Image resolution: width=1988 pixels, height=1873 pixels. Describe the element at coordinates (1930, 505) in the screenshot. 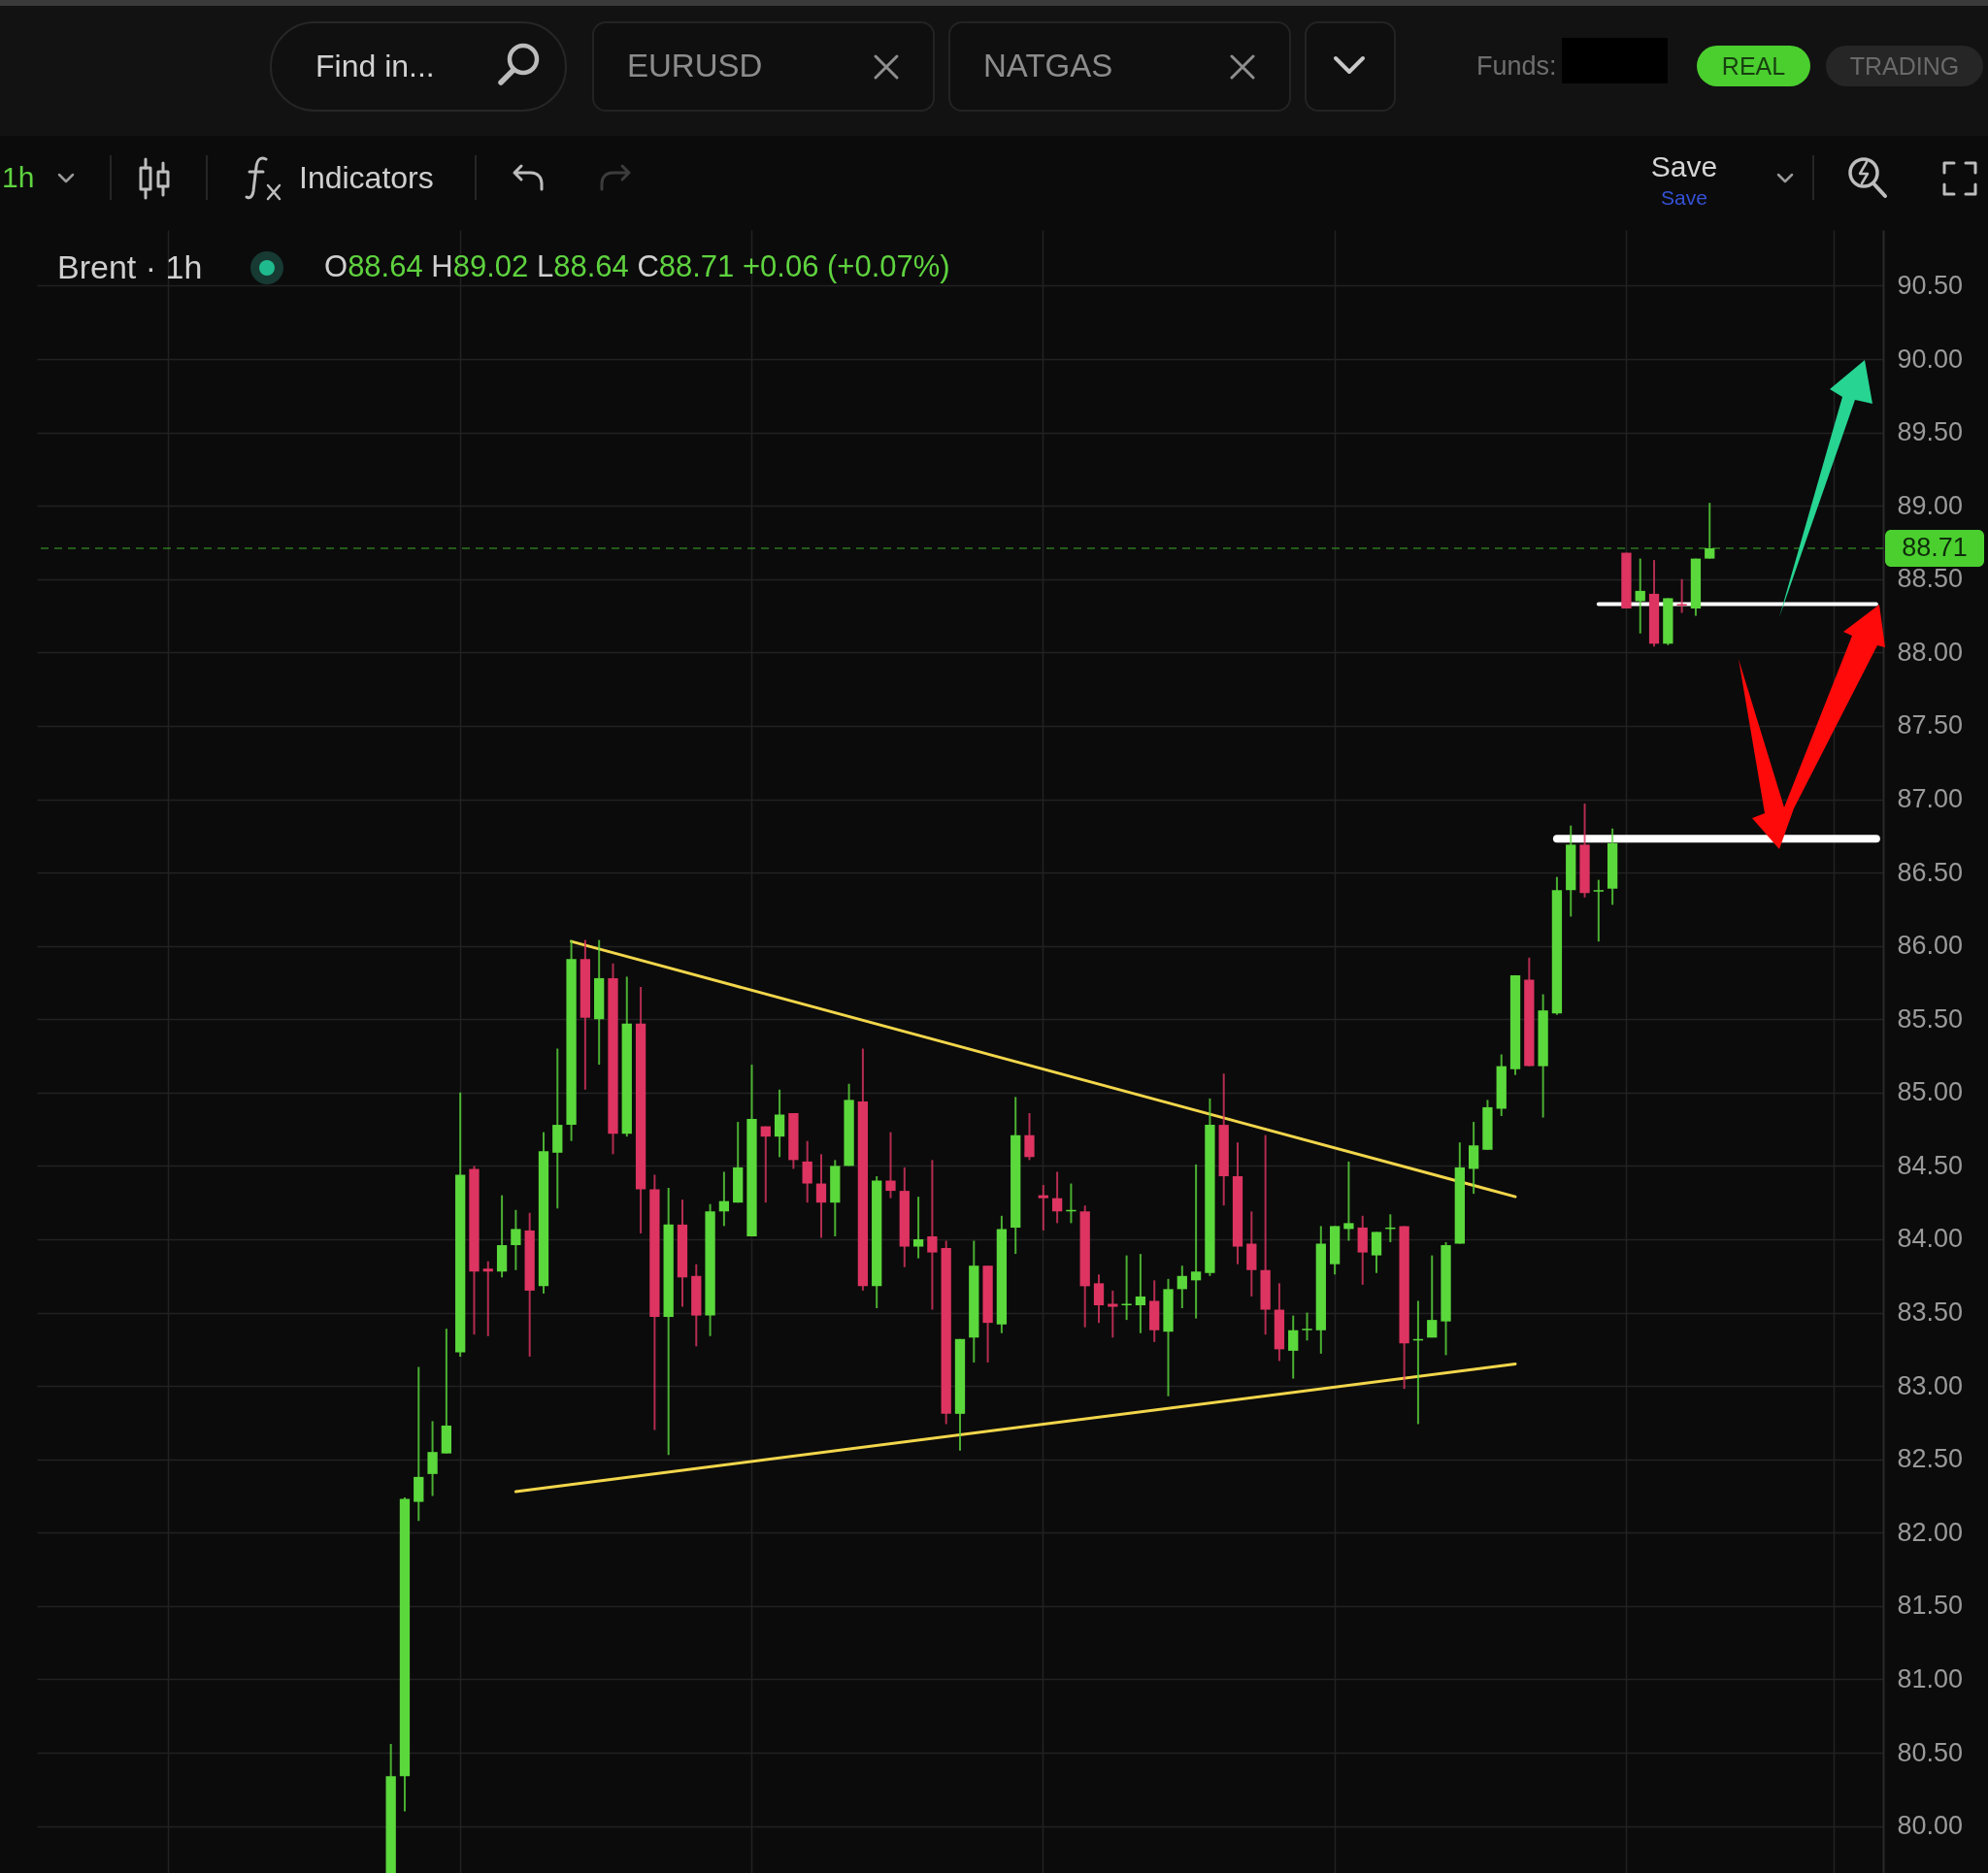

I see `y-tick-label: 89.00` at that location.